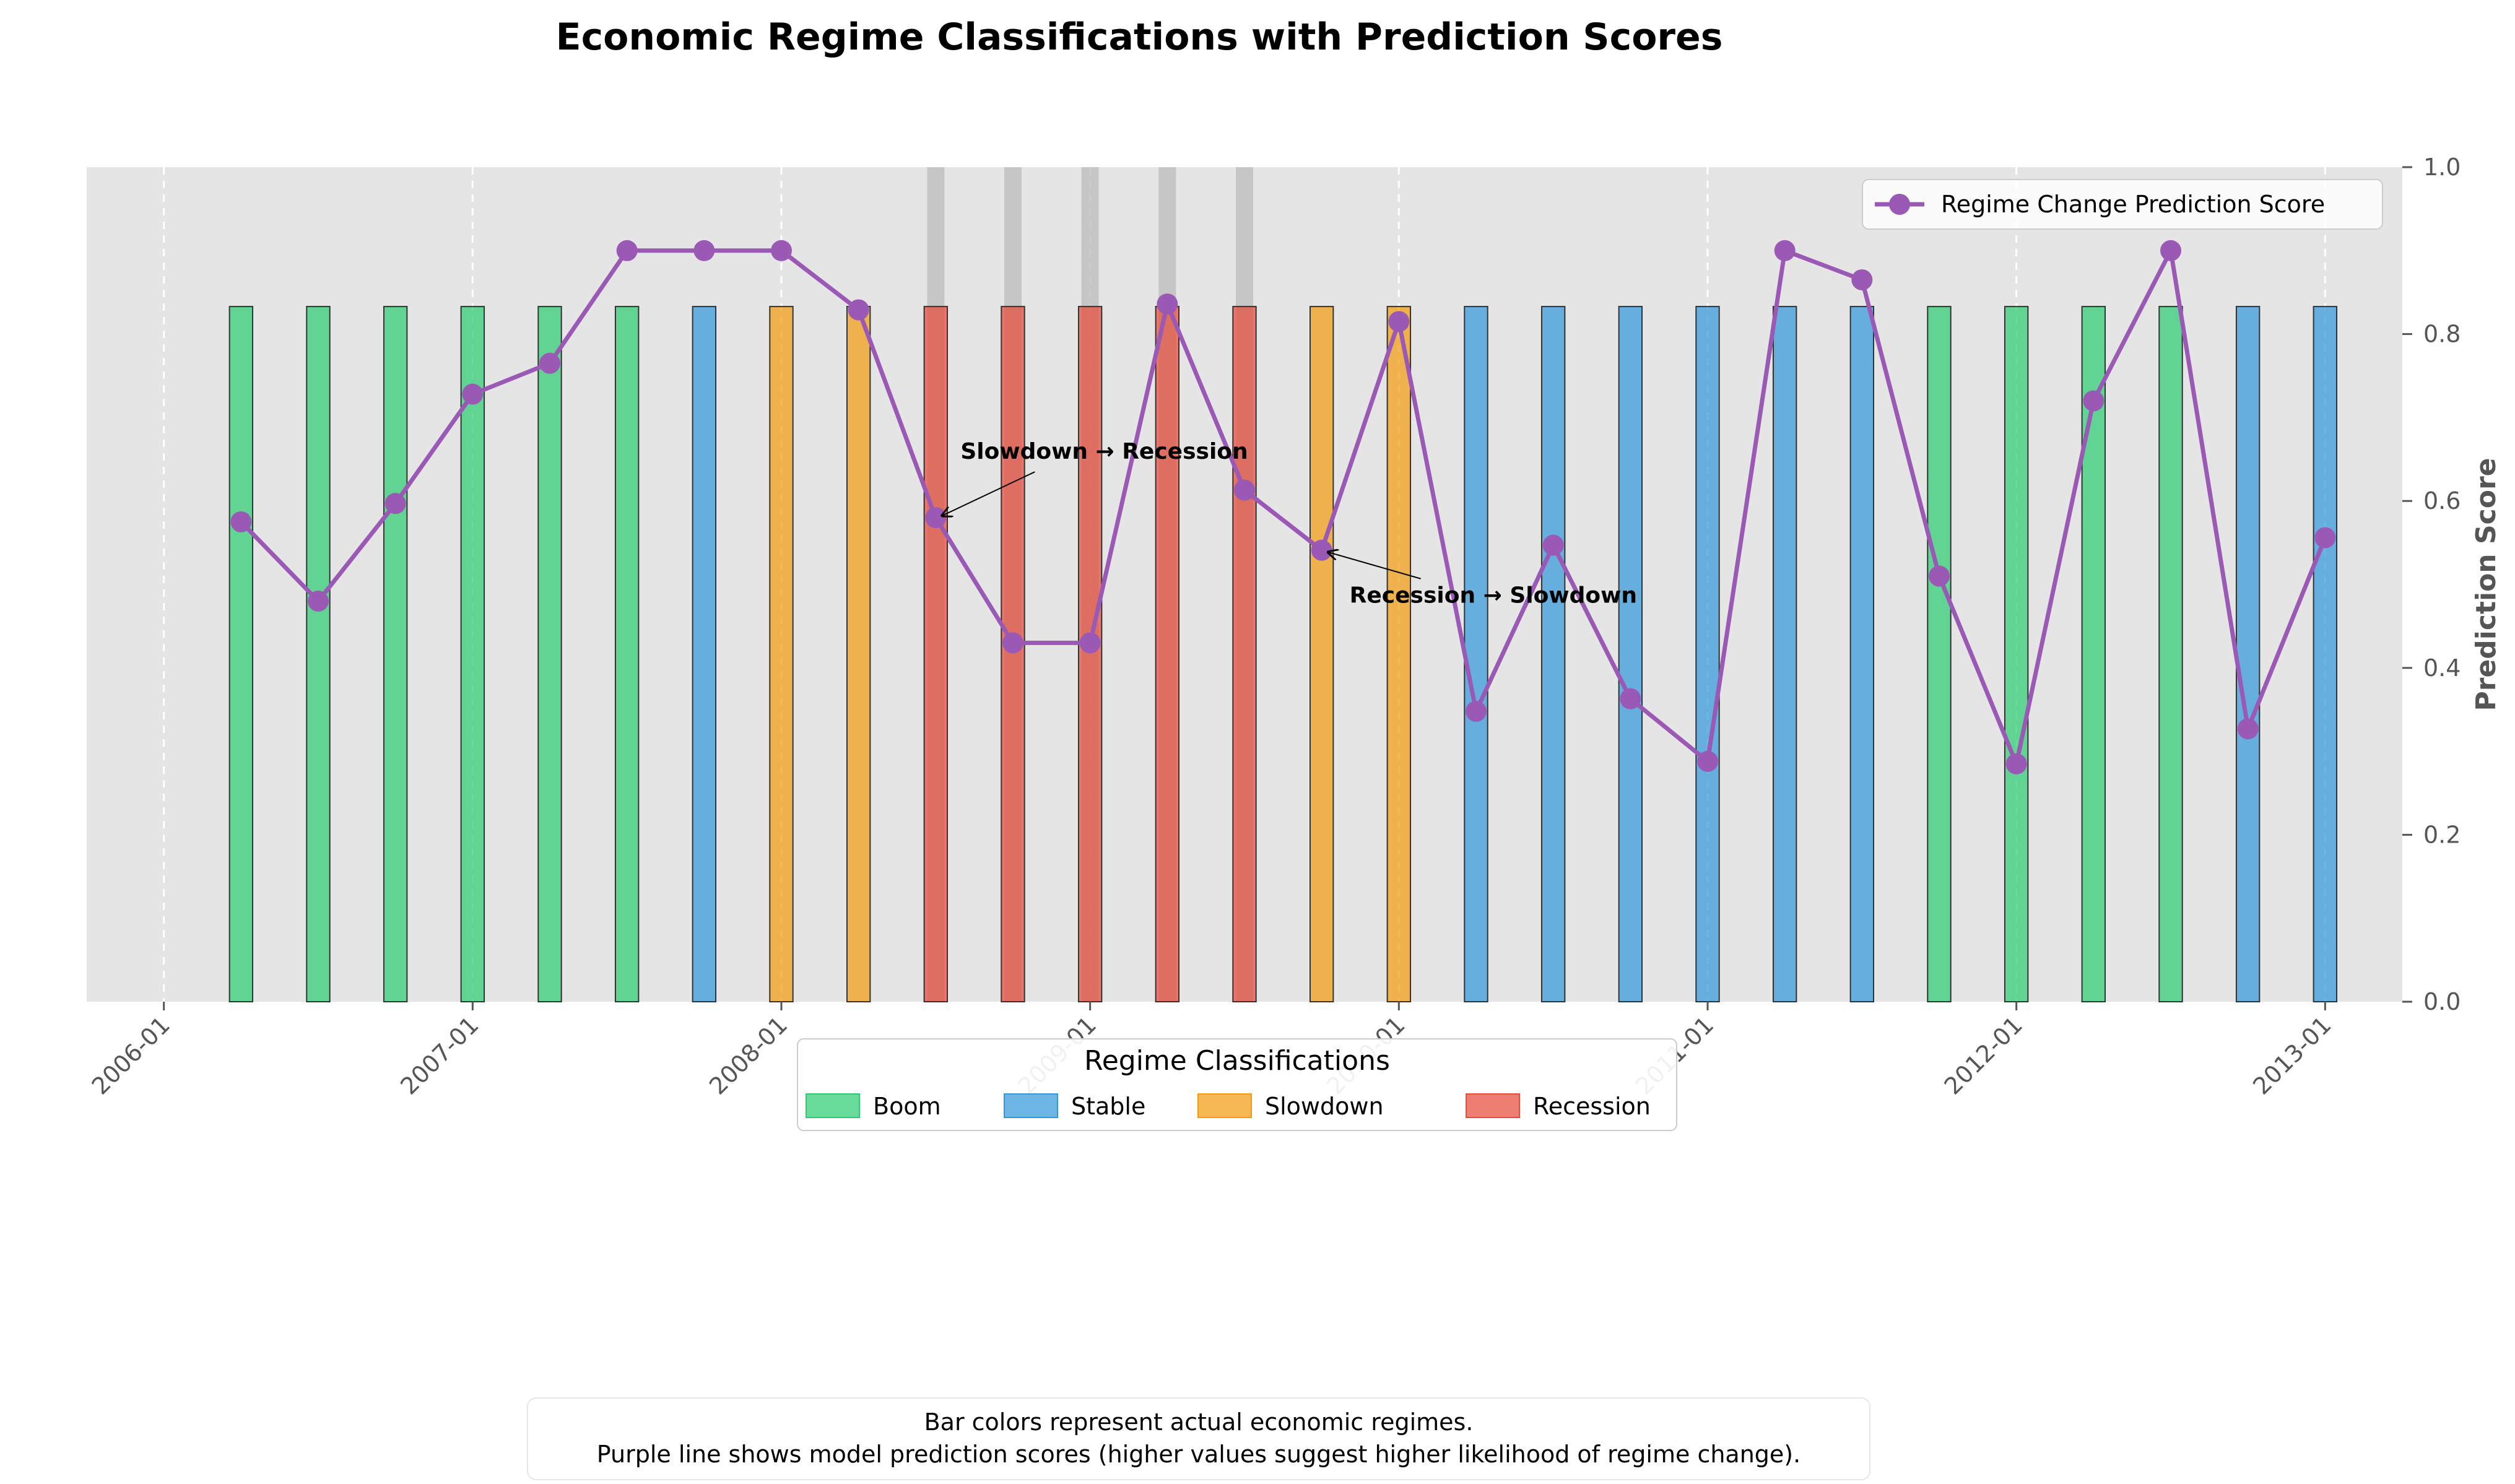 The height and width of the screenshot is (1484, 2515). I want to click on x-tick-label: 2006-01, so click(131, 1056).